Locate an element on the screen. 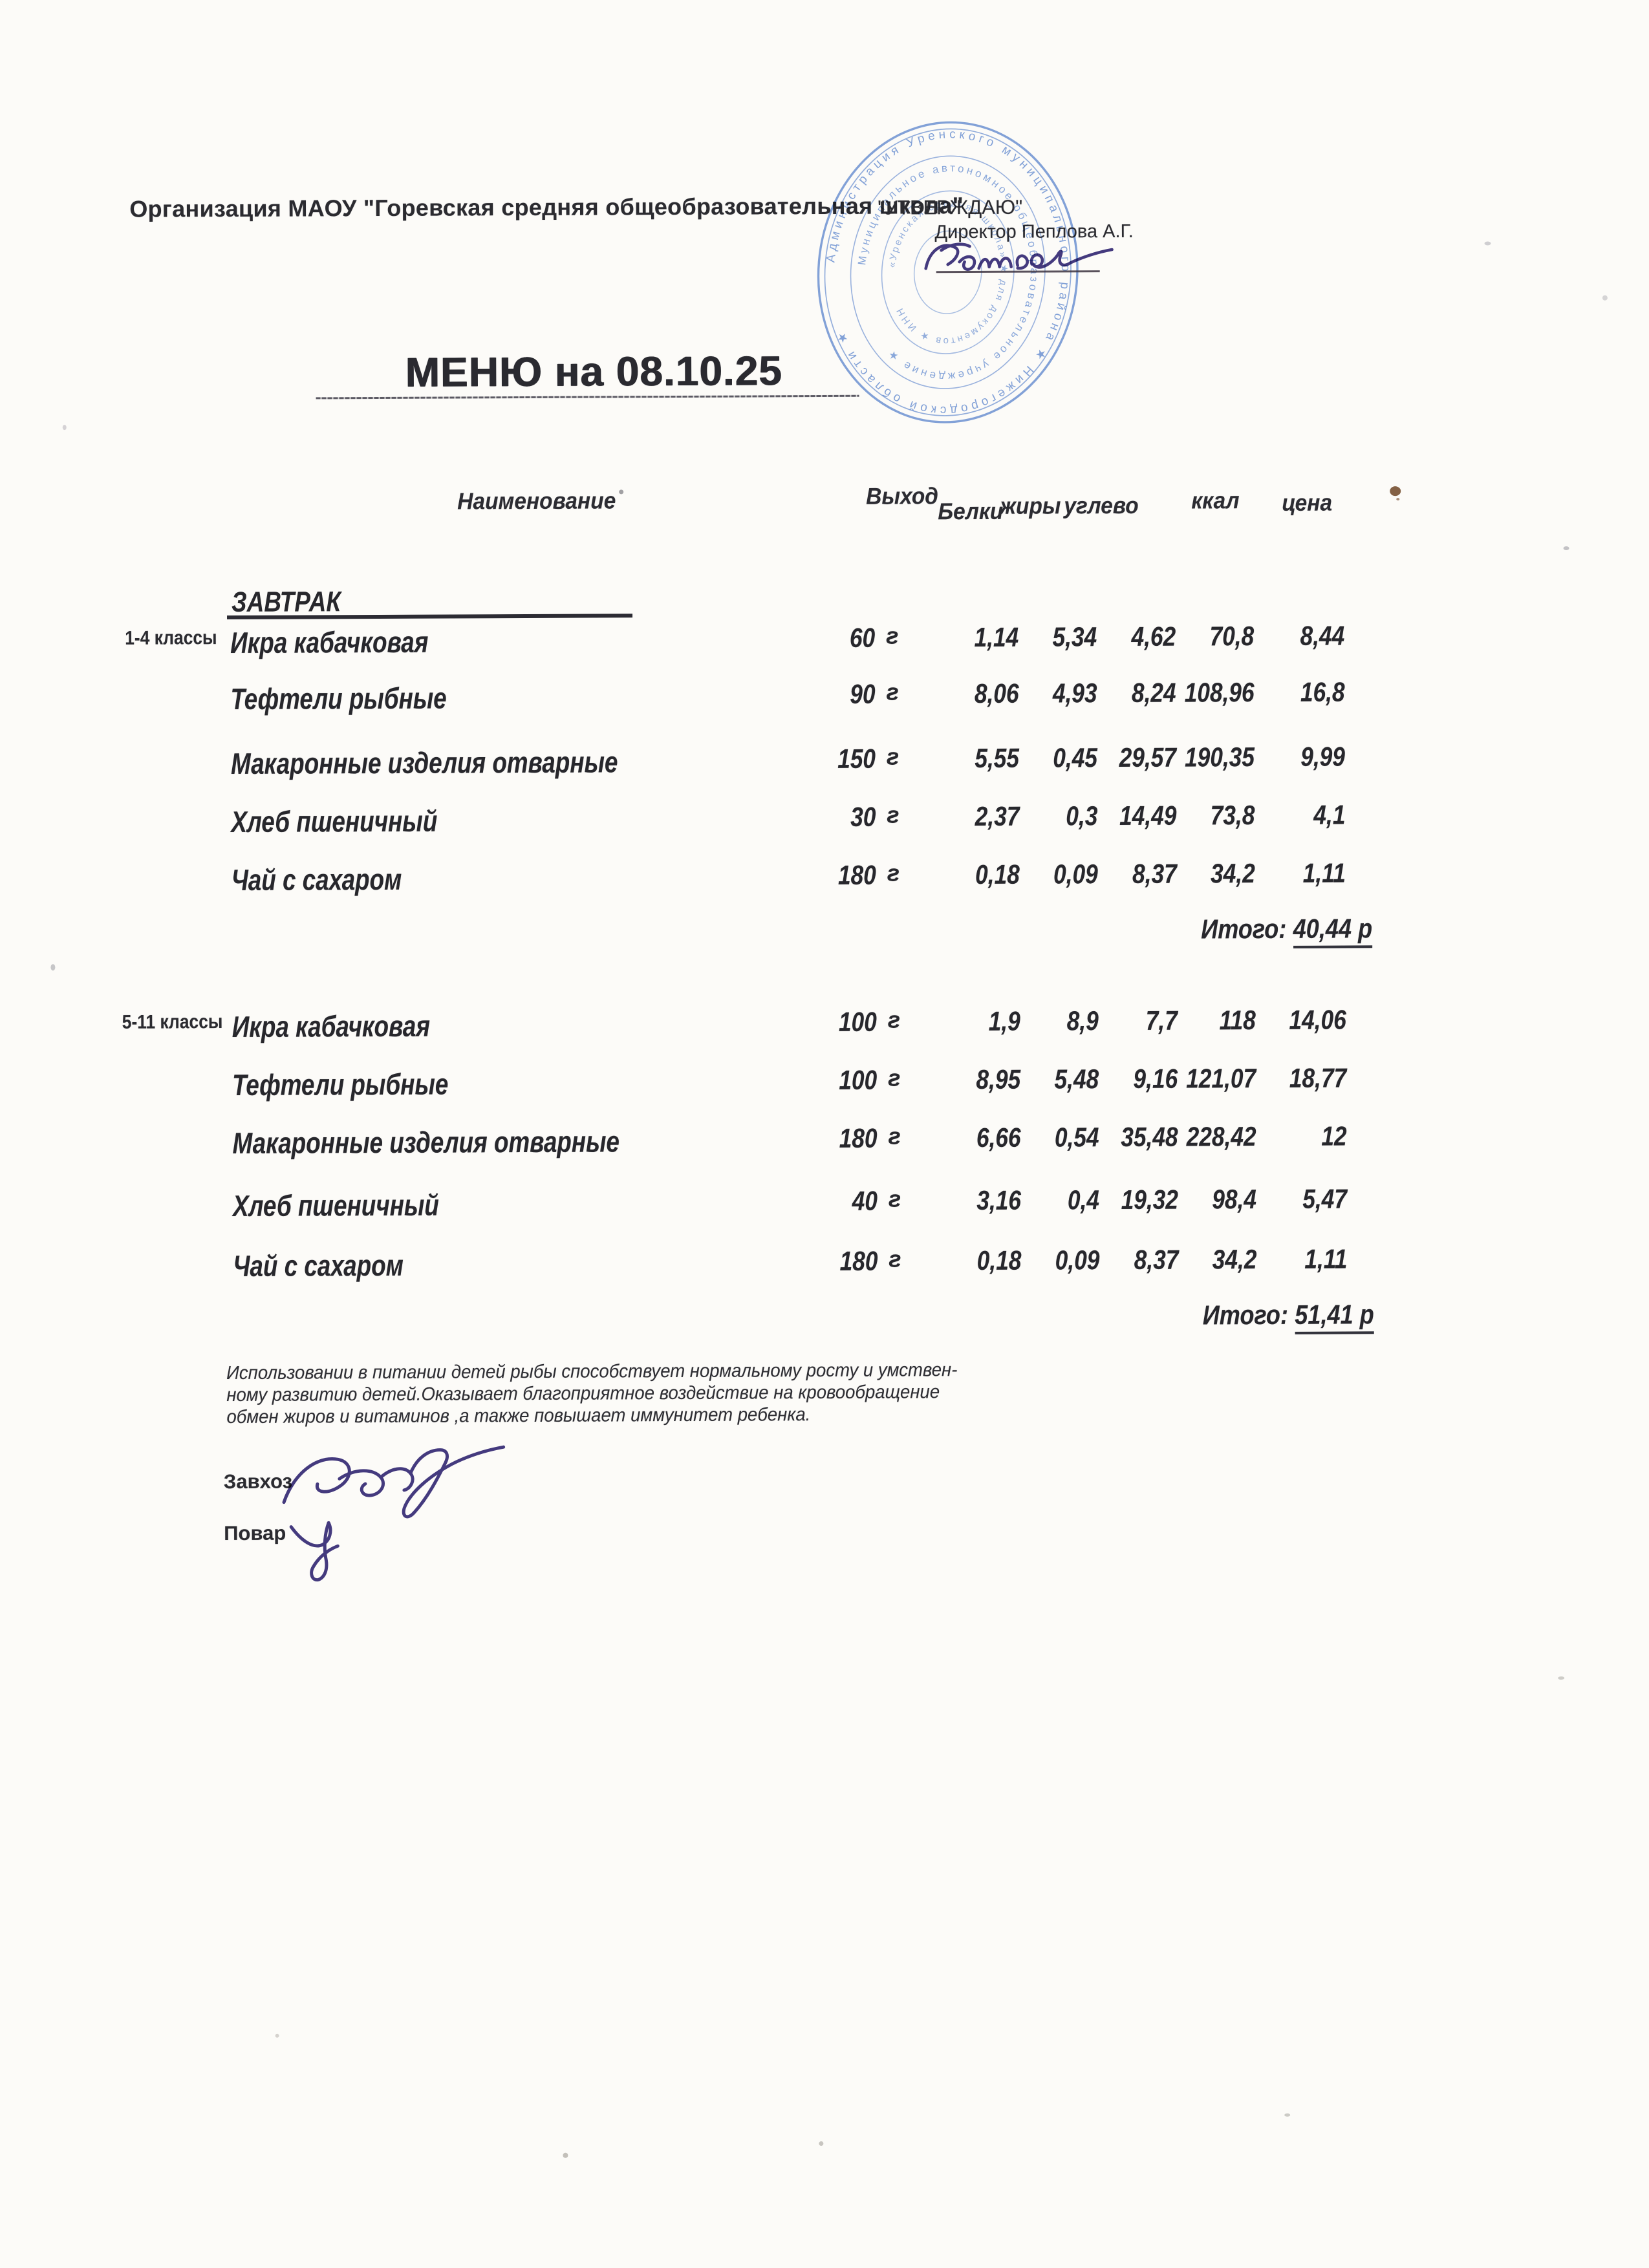 The width and height of the screenshot is (1649, 2268). zavhoz-signature is located at coordinates (394, 1482).